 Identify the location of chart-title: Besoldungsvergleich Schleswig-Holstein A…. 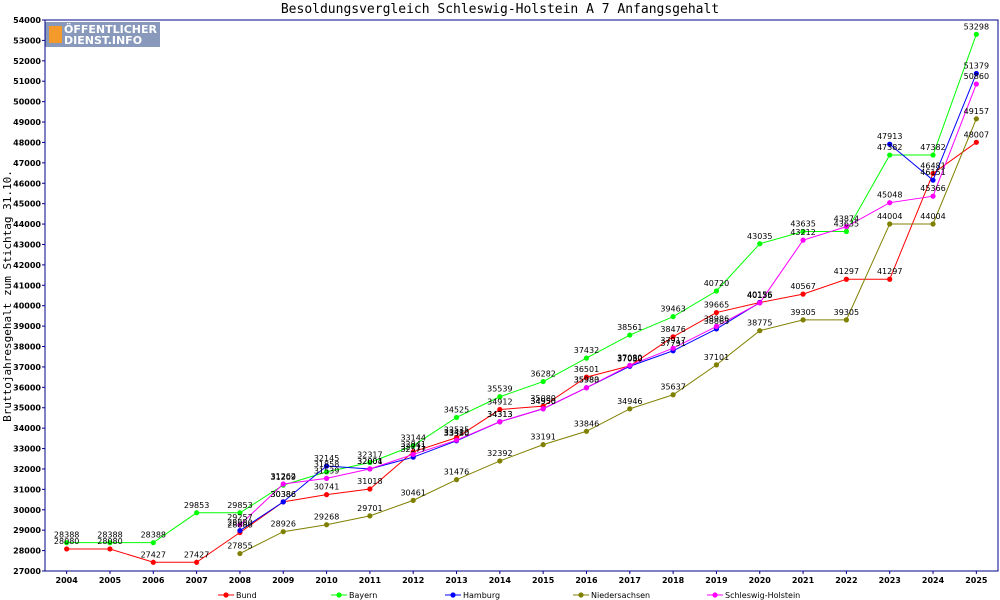
(500, 9).